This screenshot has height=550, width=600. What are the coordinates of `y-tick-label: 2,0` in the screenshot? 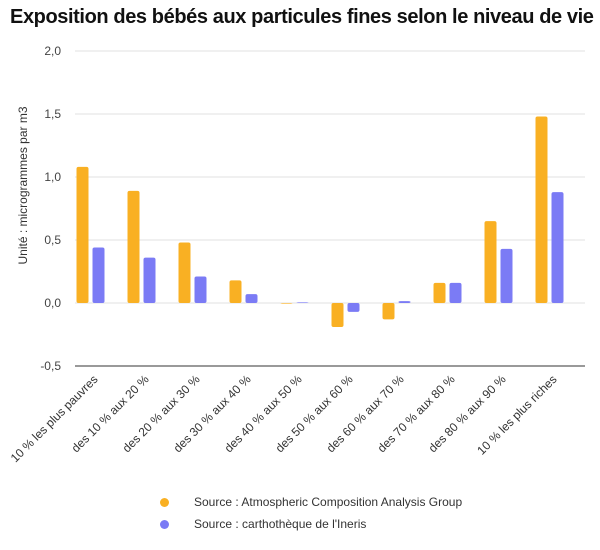 It's located at (52, 51).